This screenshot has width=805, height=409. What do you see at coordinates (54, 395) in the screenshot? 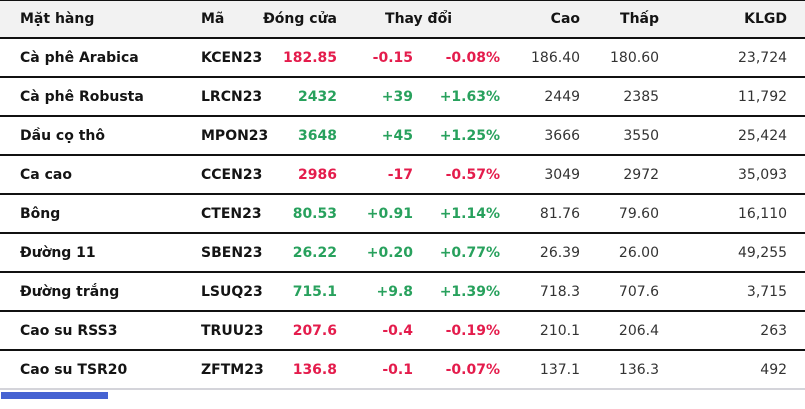
I see `bottom-blue-bar` at bounding box center [54, 395].